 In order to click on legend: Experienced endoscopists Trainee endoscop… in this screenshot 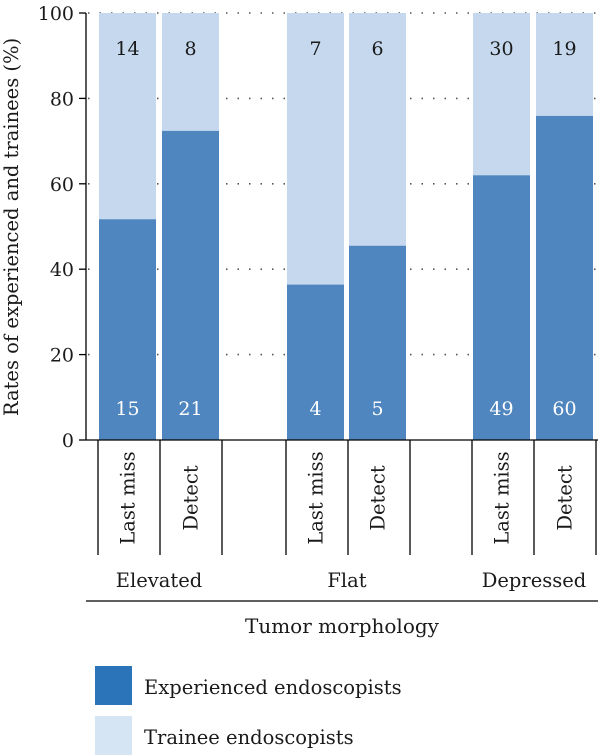, I will do `click(248, 710)`.